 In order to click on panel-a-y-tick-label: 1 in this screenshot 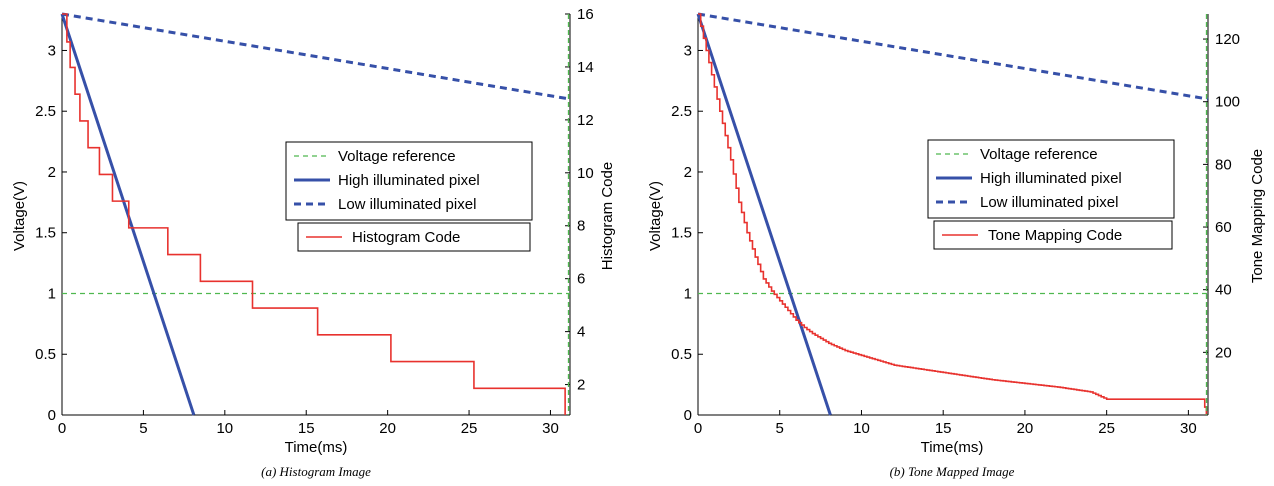, I will do `click(52, 293)`.